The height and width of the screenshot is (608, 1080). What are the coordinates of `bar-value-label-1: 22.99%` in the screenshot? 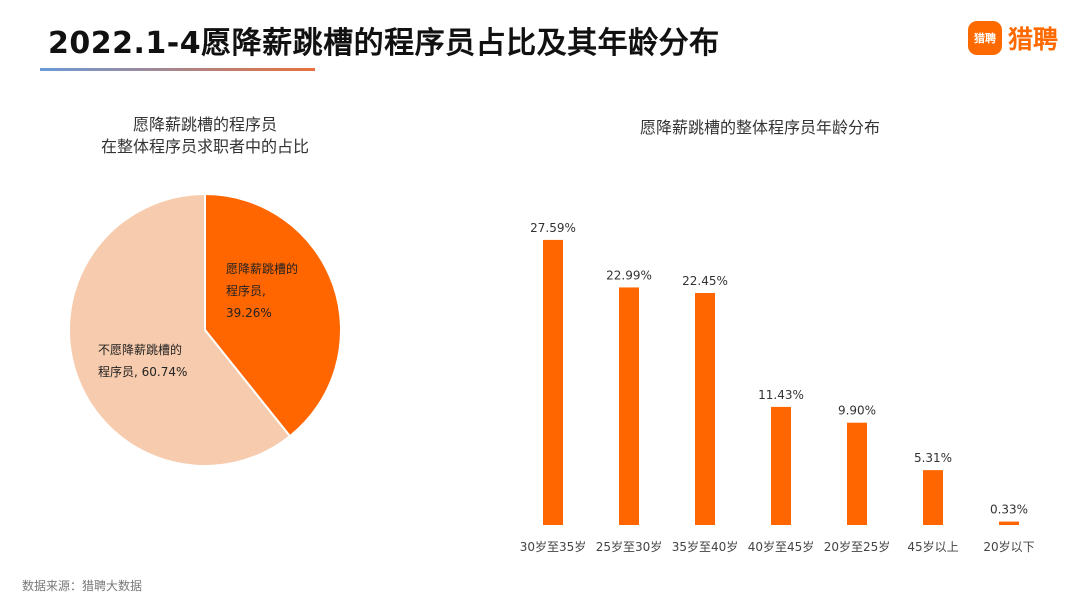 It's located at (629, 275).